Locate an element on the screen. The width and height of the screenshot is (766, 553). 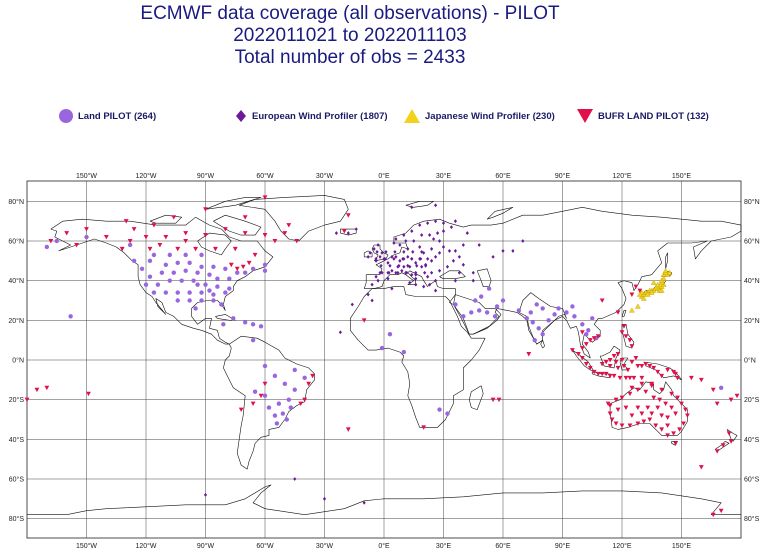
lon-tick-label: 90°W is located at coordinates (206, 176).